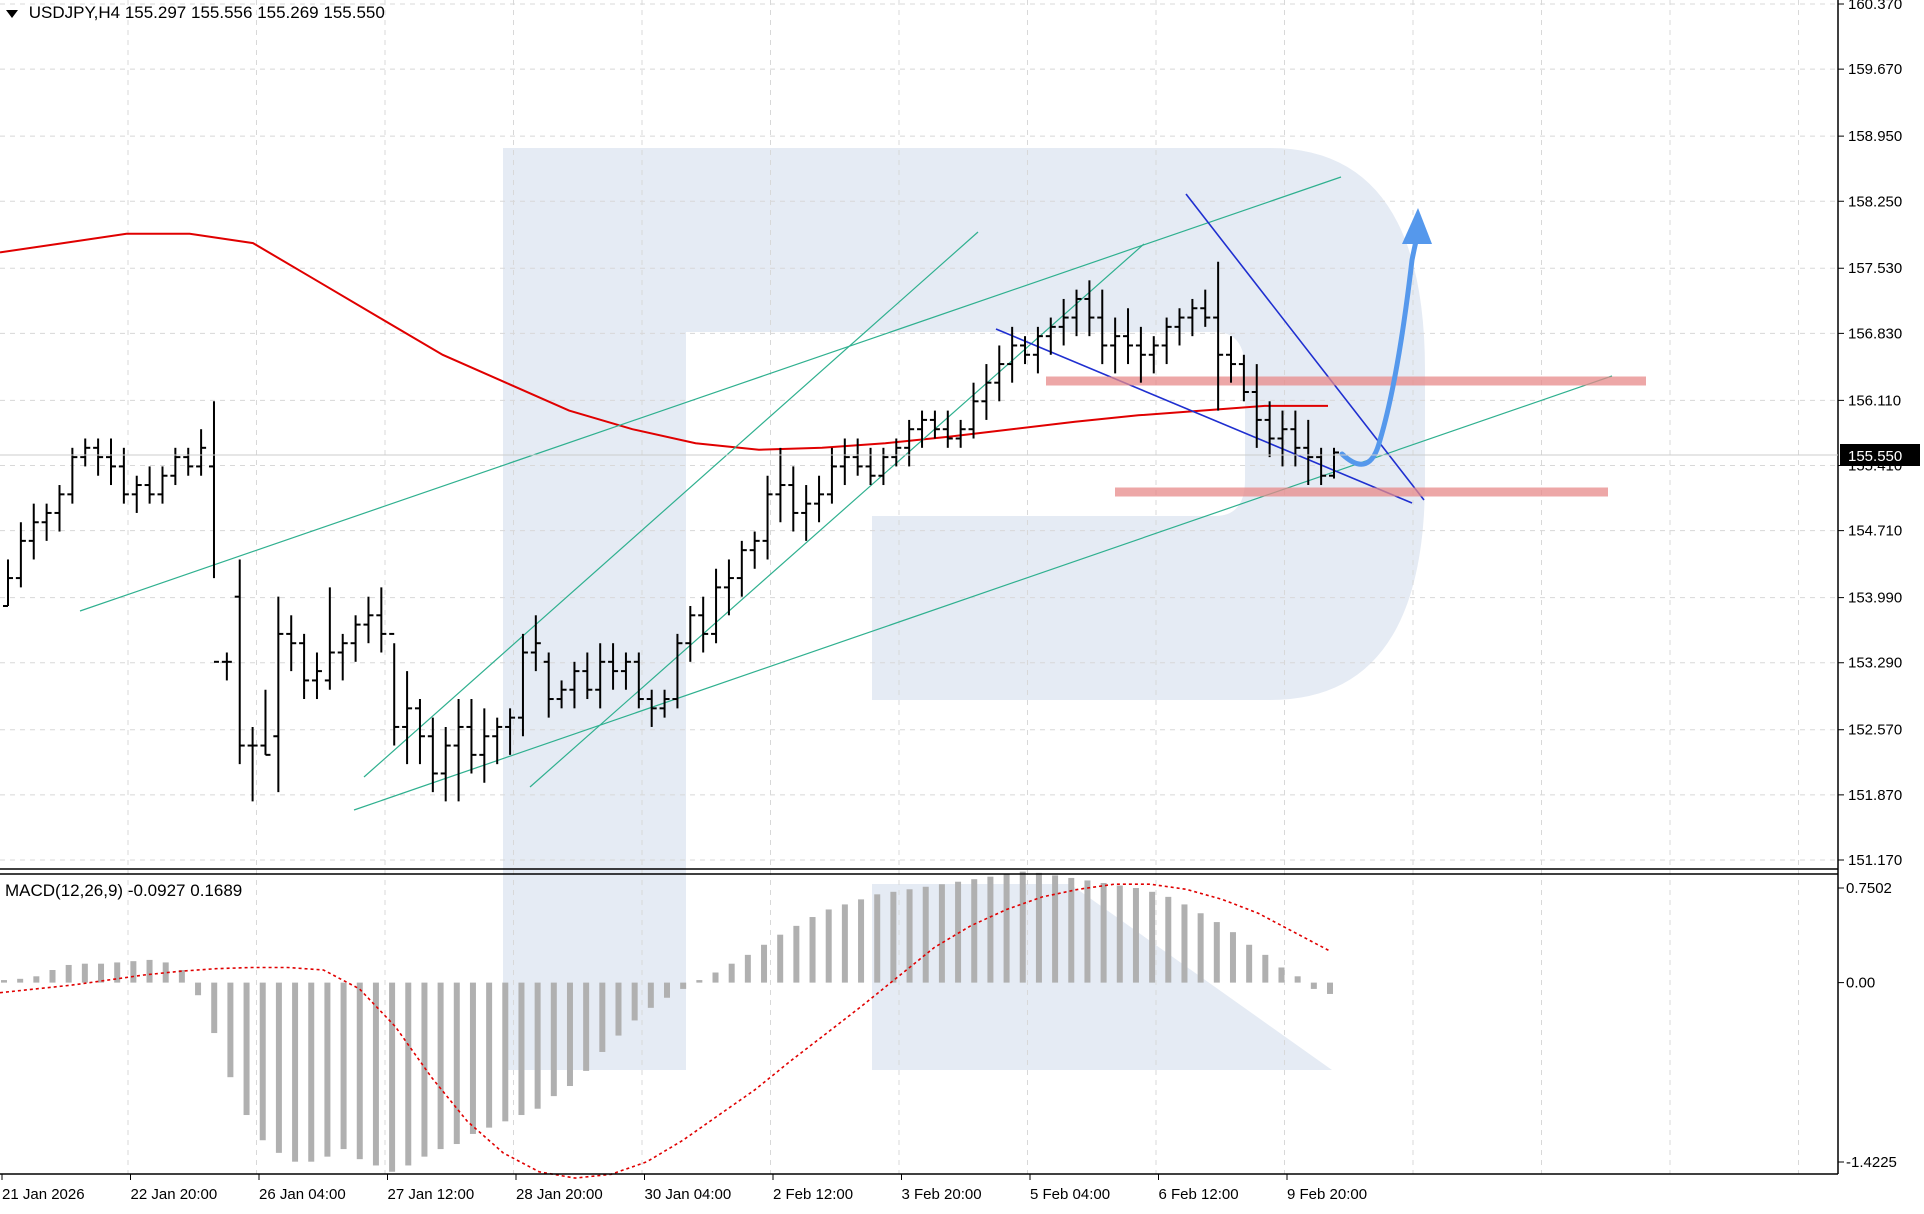 The width and height of the screenshot is (1924, 1214). What do you see at coordinates (354, 12) in the screenshot?
I see `close-value: 155.550` at bounding box center [354, 12].